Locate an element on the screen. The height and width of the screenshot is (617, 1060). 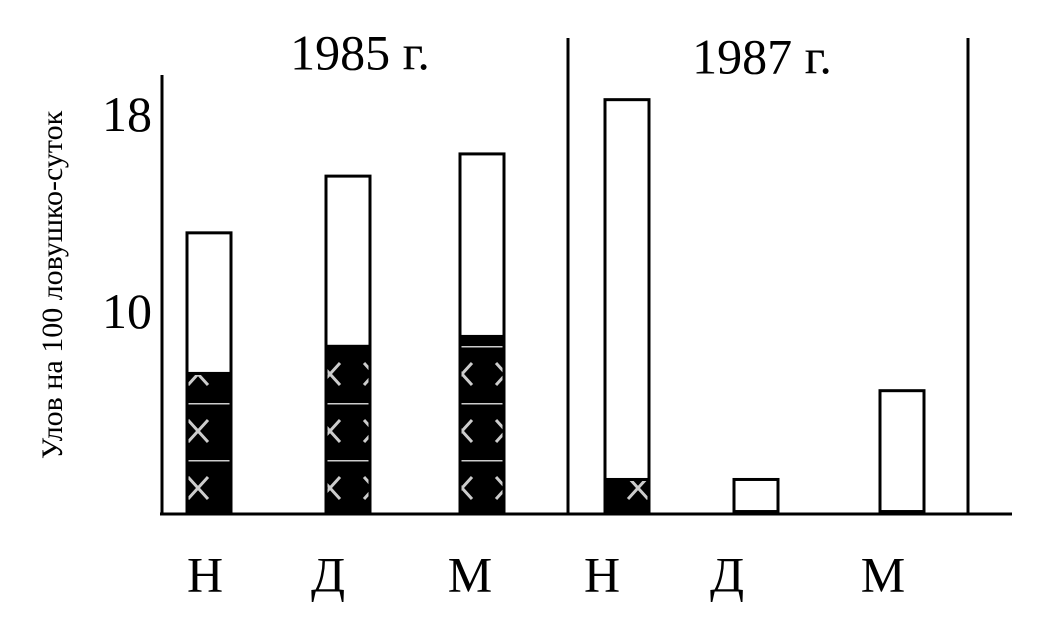
group-title: 1987 г. is located at coordinates (762, 56).